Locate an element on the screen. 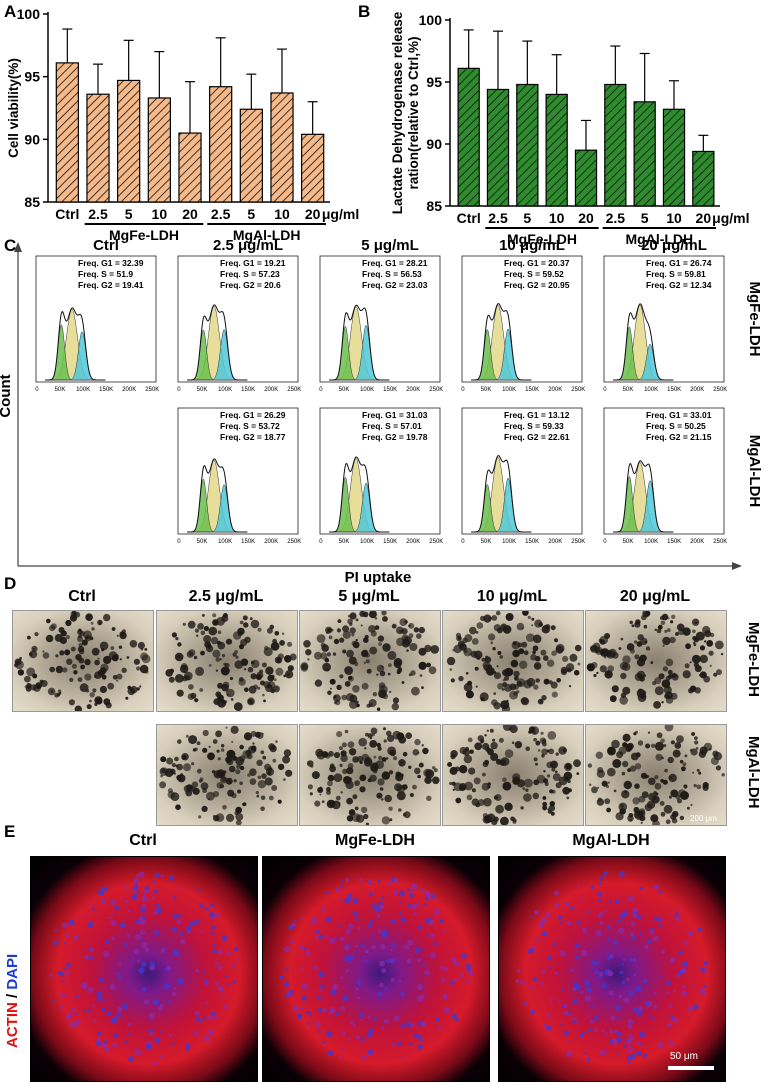 The image size is (765, 1084). freq-label: Freq. G2 = 21.15 is located at coordinates (679, 437).